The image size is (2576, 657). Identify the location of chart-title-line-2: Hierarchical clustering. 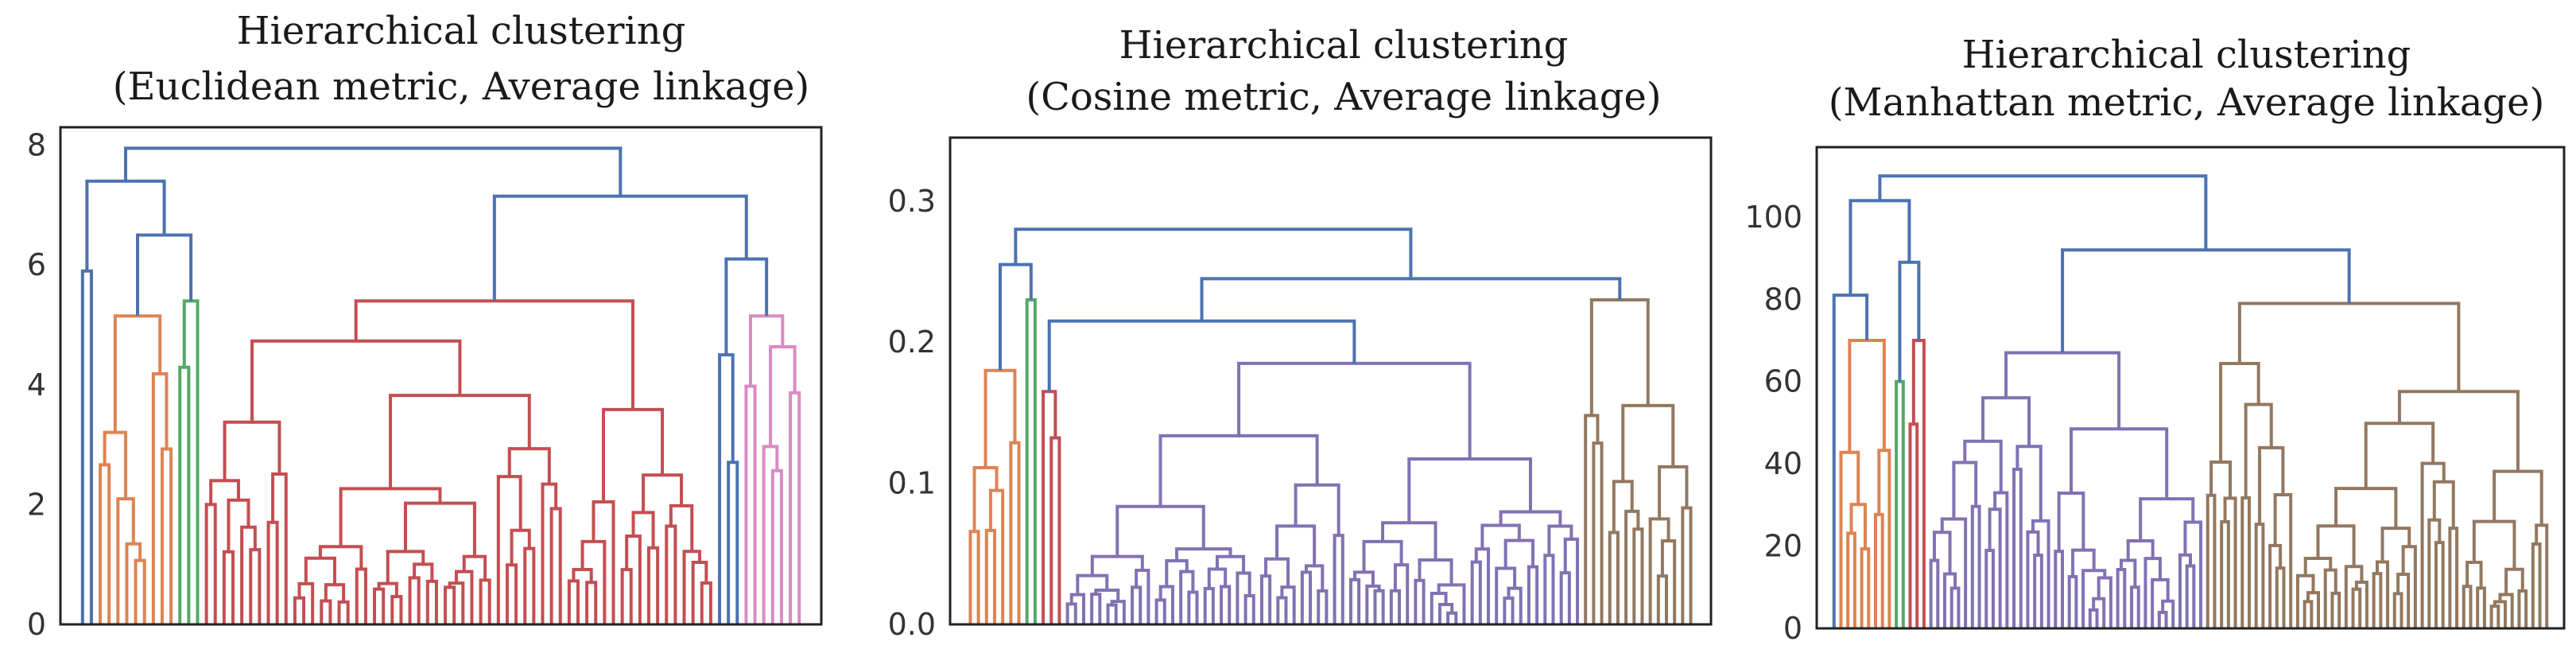
(1344, 45).